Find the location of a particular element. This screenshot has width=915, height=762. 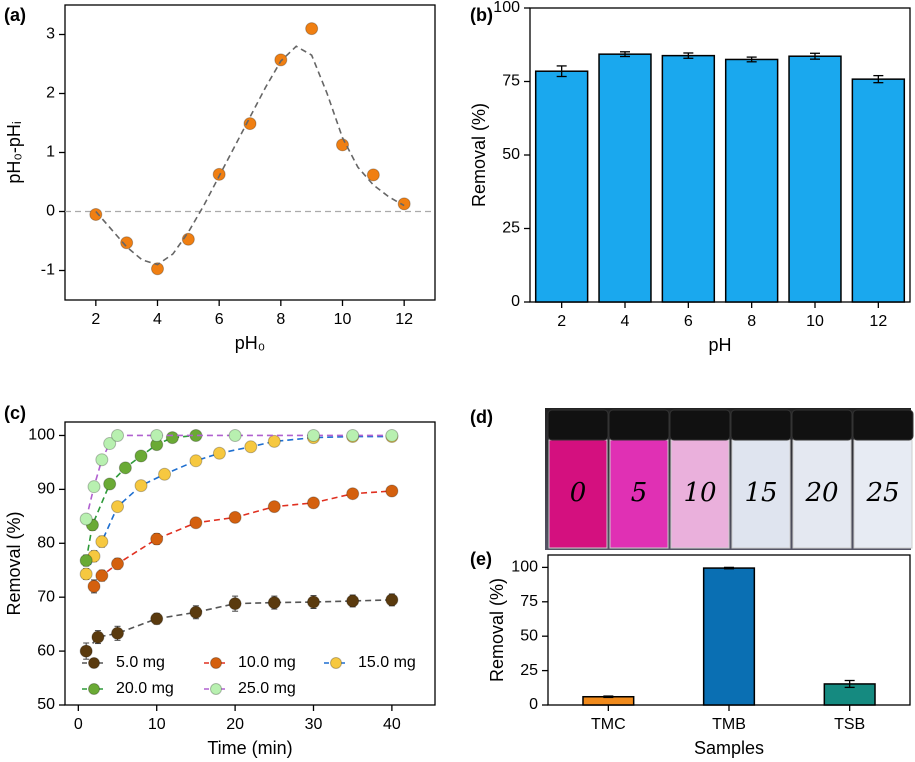

legend-label: 15.0 mg is located at coordinates (387, 662).